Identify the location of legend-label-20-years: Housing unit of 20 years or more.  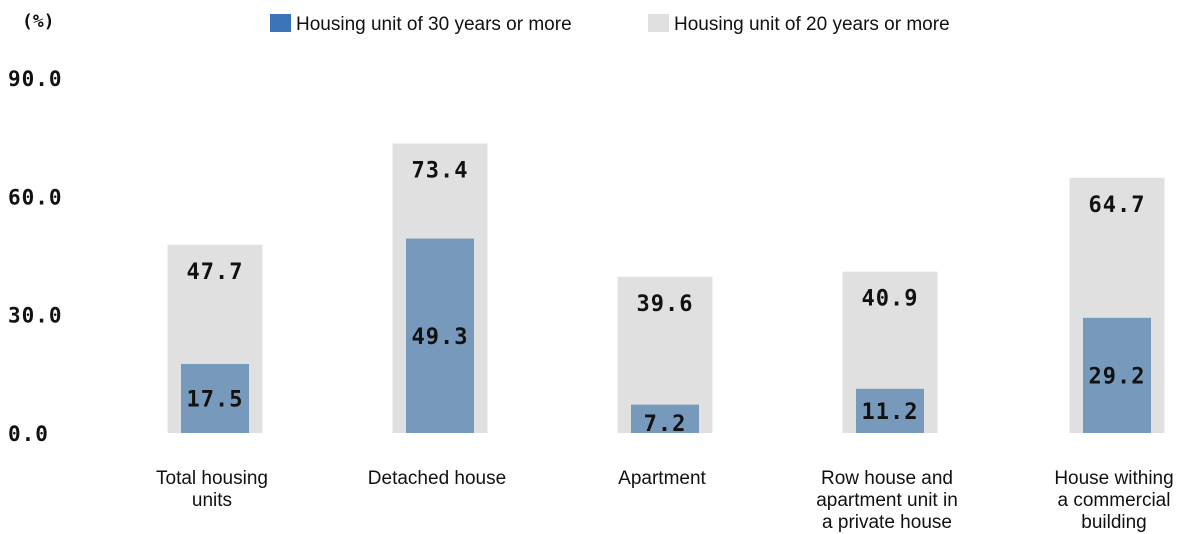
(812, 24).